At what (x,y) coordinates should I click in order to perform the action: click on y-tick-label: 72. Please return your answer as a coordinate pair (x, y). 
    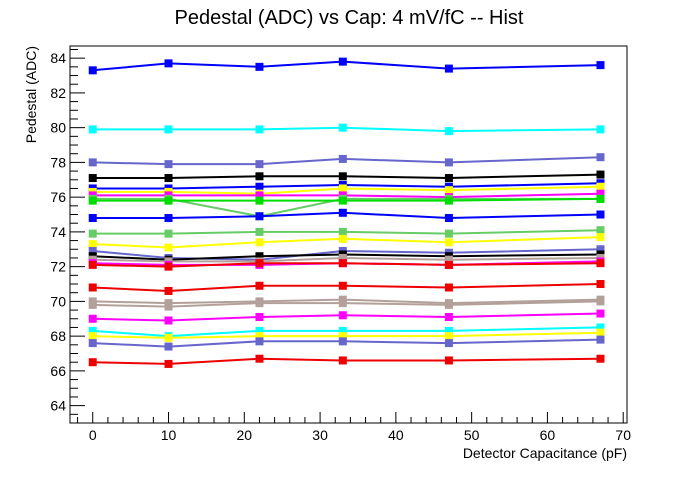
    Looking at the image, I should click on (58, 267).